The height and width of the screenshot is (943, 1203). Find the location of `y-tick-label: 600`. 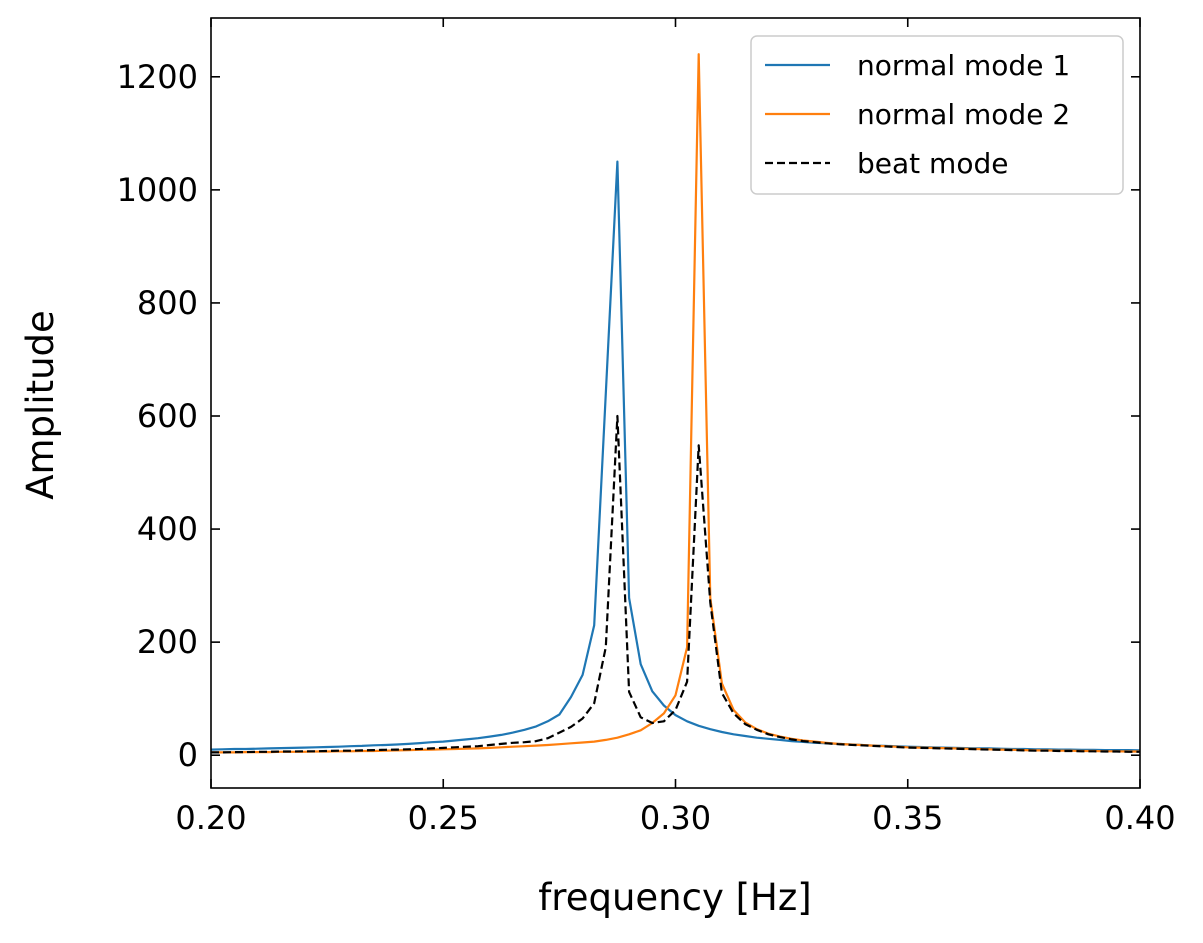

y-tick-label: 600 is located at coordinates (167, 416).